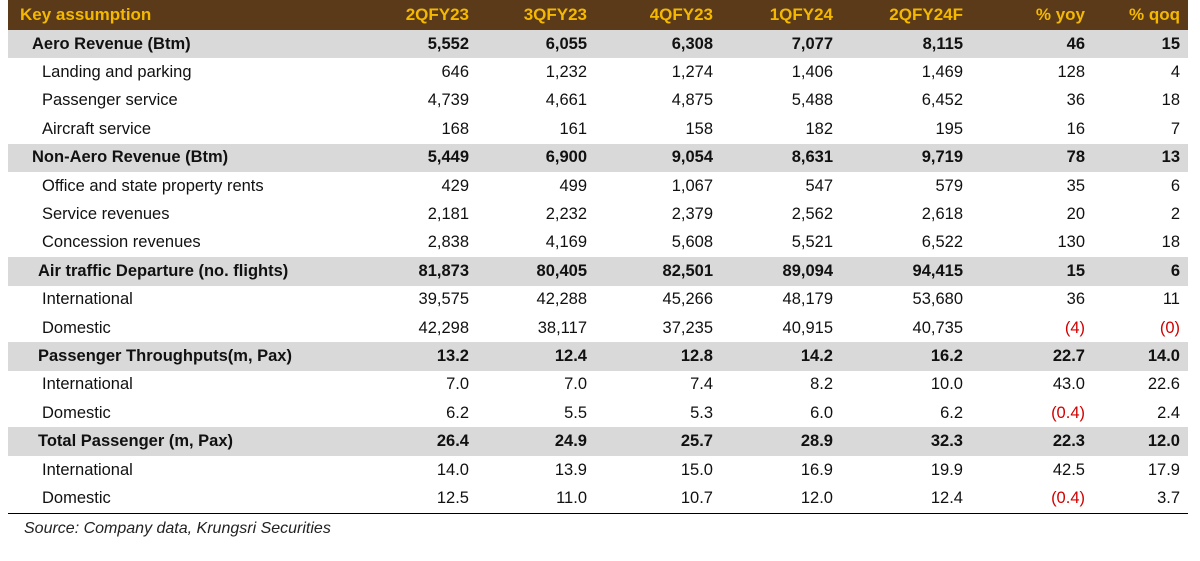 This screenshot has width=1200, height=561. I want to click on cell-value: 11, so click(1171, 299).